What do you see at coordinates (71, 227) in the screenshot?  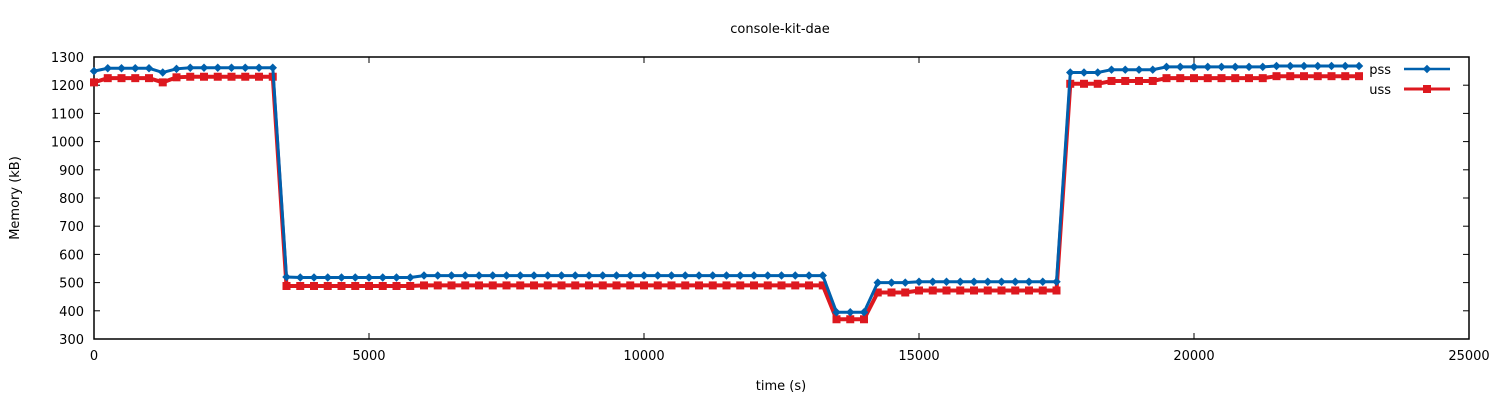 I see `y-tick-label: 700` at bounding box center [71, 227].